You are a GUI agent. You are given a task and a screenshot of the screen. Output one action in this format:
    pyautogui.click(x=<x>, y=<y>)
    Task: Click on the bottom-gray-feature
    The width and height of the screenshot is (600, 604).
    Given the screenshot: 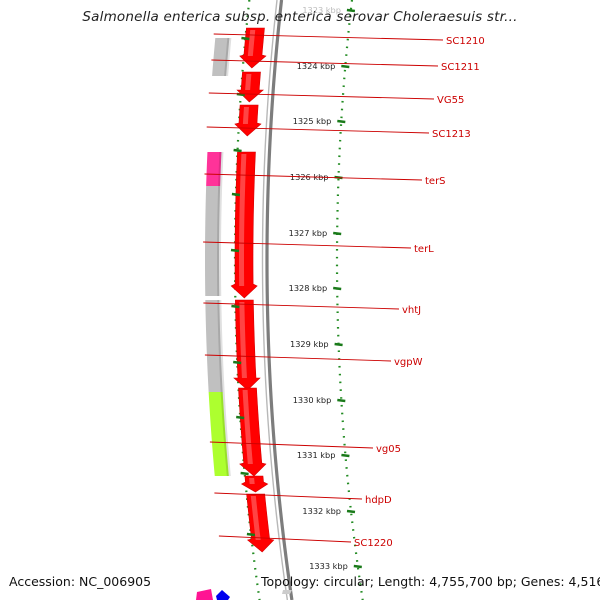 What is the action you would take?
    pyautogui.click(x=287, y=592)
    